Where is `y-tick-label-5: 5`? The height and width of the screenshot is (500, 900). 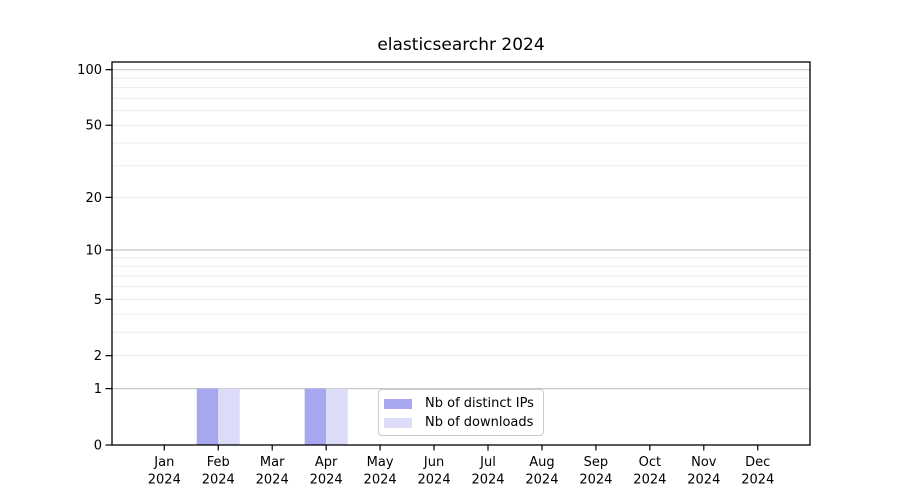
y-tick-label-5: 5 is located at coordinates (98, 300).